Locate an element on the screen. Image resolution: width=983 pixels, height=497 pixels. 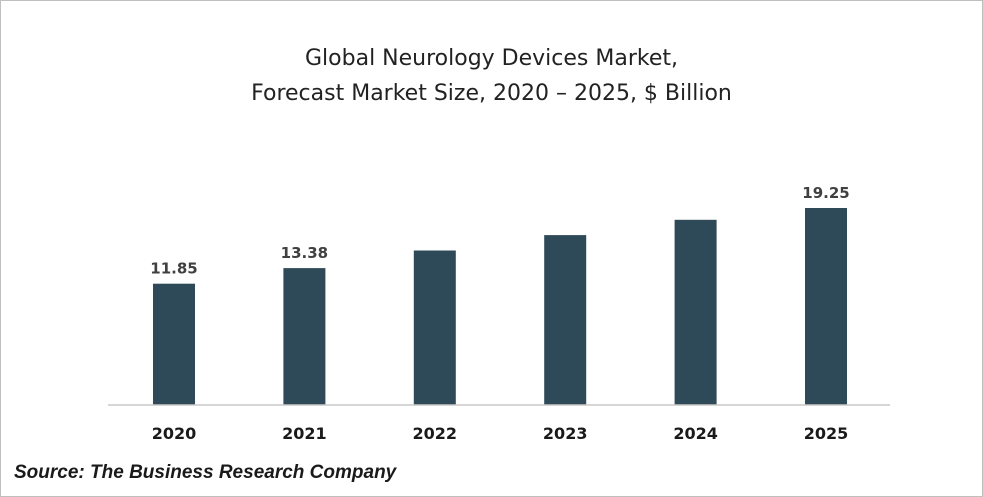
chart-title: Global Neurology Devices Market, is located at coordinates (491, 58).